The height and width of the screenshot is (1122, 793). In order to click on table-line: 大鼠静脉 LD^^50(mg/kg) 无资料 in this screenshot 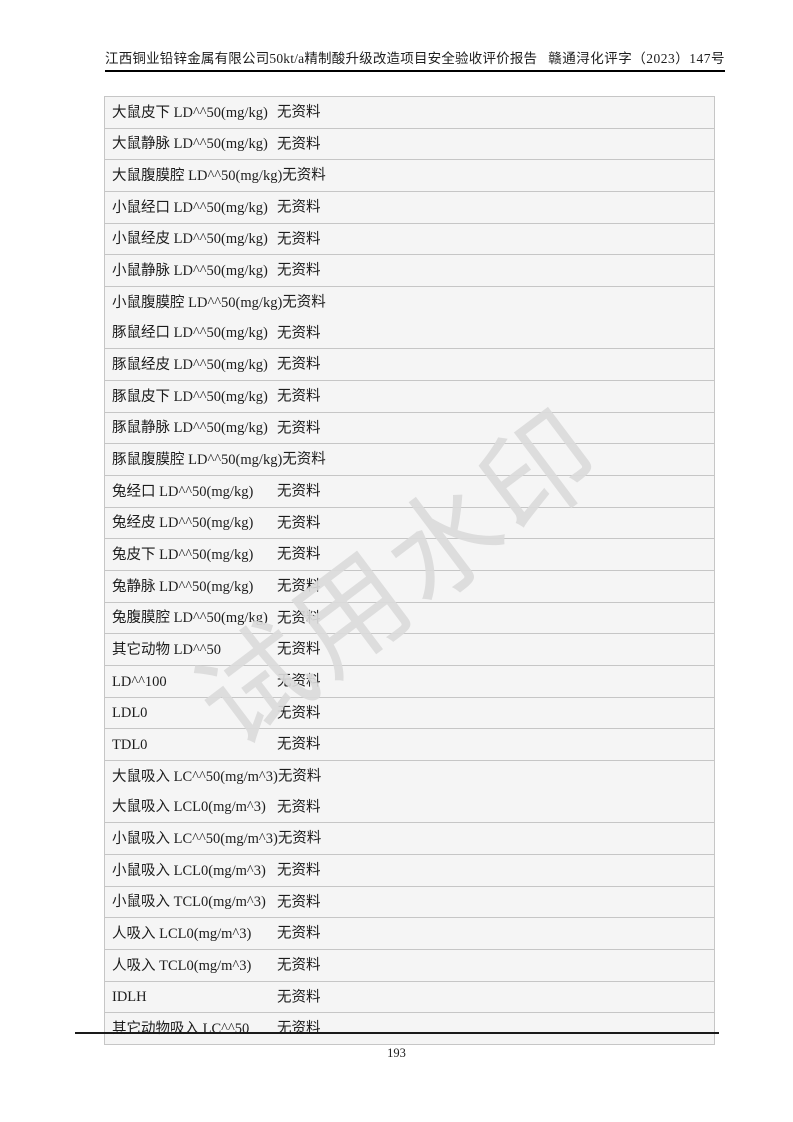, I will do `click(411, 144)`.